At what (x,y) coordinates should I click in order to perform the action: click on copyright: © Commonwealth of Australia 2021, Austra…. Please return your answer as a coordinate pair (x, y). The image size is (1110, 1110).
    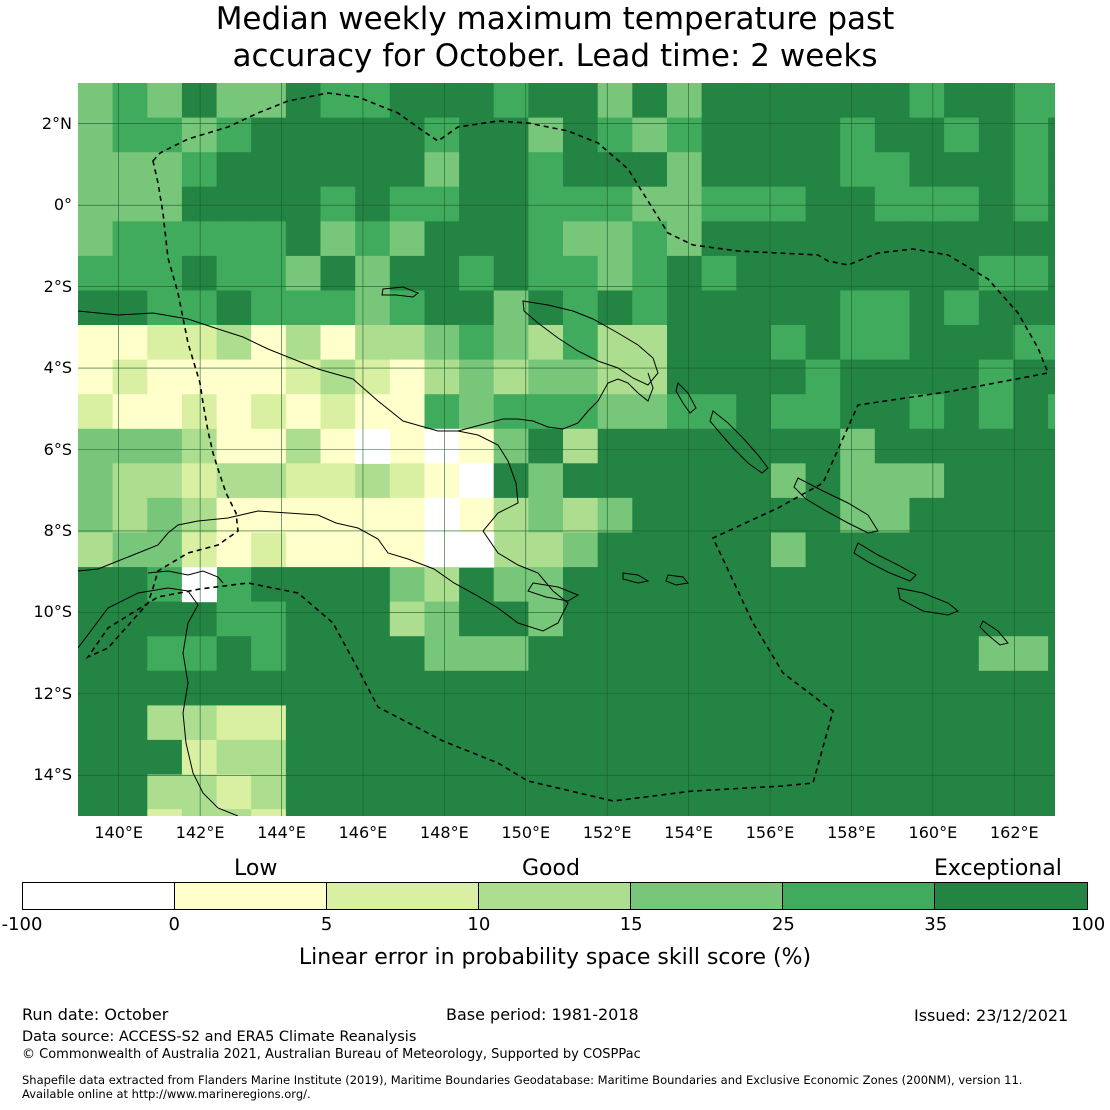
    Looking at the image, I should click on (331, 1054).